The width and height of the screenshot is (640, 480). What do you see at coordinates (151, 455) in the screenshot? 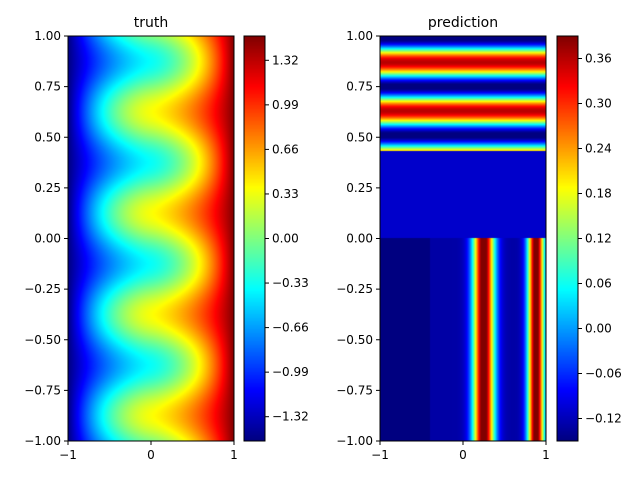
I see `truth-x-tick-label: 0` at bounding box center [151, 455].